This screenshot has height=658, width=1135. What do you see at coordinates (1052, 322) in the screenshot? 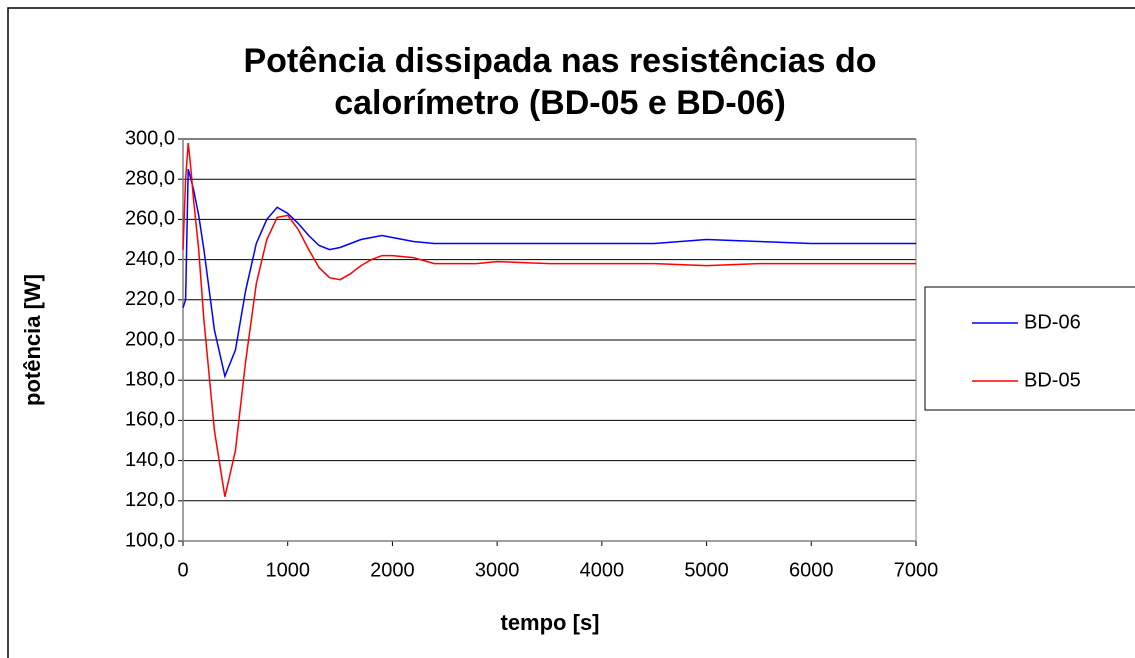
I see `legend-label: BD-06` at bounding box center [1052, 322].